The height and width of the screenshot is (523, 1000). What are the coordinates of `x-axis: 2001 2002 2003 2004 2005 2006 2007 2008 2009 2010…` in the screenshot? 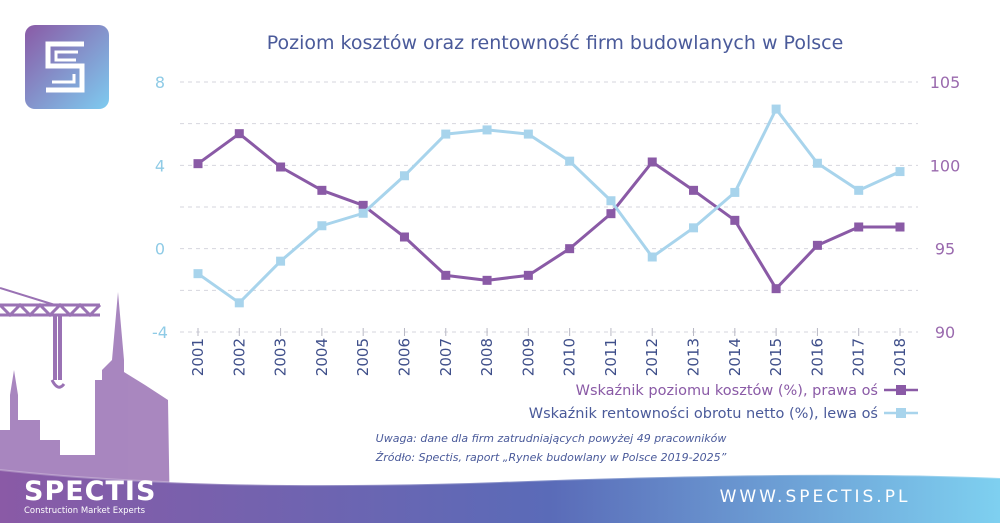 It's located at (549, 352).